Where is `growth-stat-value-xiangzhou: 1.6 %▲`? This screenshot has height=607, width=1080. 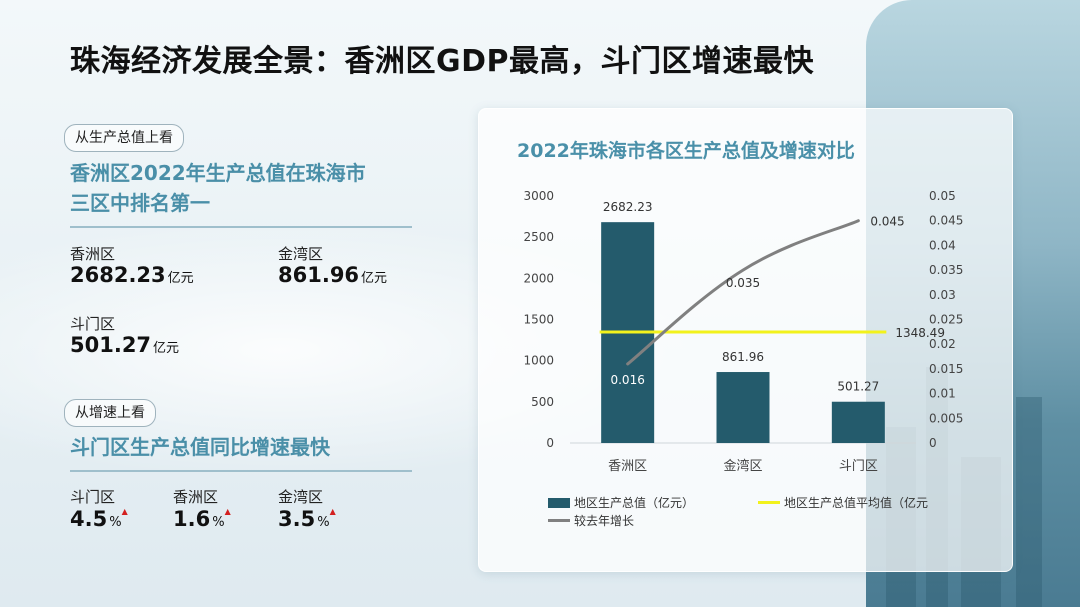
growth-stat-value-xiangzhou: 1.6 %▲ is located at coordinates (202, 519).